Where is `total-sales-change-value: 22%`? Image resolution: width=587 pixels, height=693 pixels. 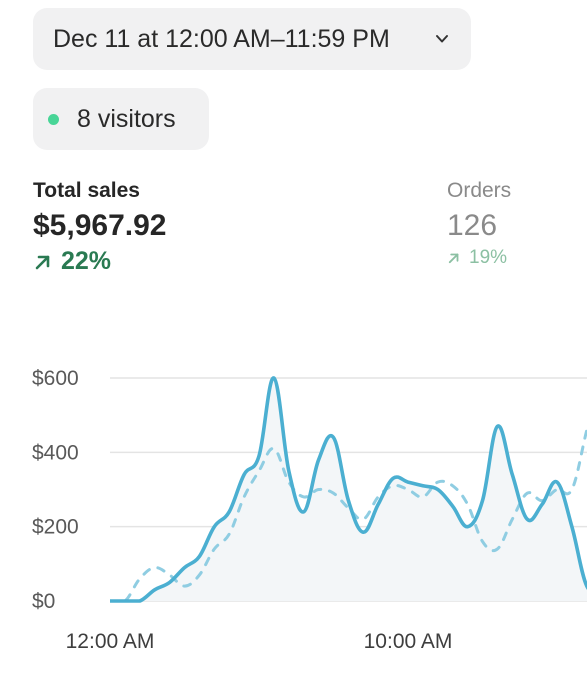
total-sales-change-value: 22% is located at coordinates (86, 261).